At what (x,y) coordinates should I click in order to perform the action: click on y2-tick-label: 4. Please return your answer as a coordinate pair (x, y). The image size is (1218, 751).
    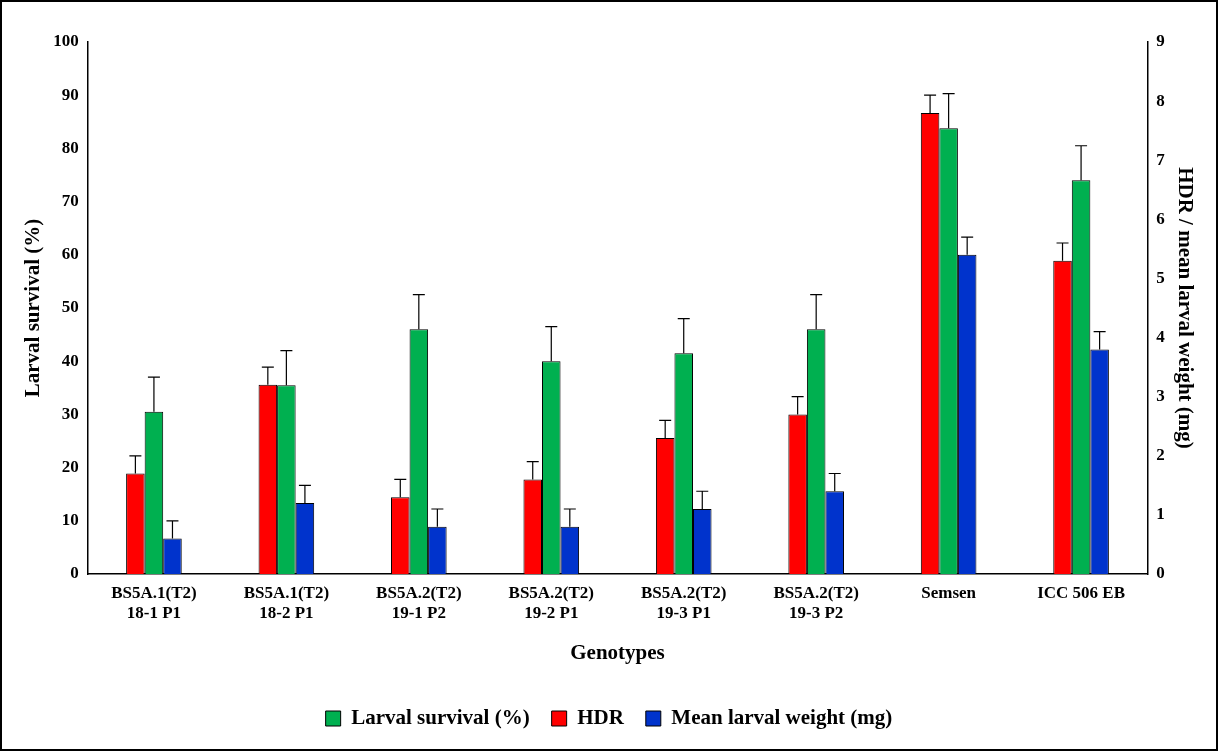
    Looking at the image, I should click on (1161, 336).